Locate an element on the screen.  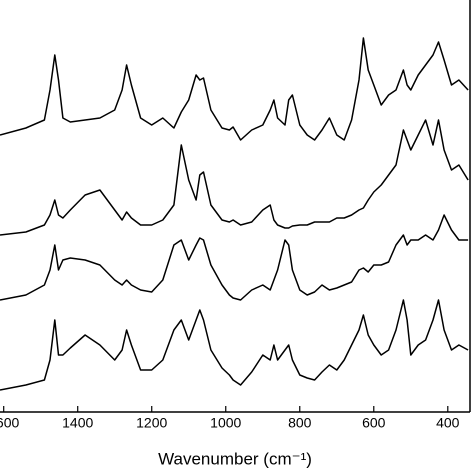
x-tick-label: 1000 is located at coordinates (225, 423).